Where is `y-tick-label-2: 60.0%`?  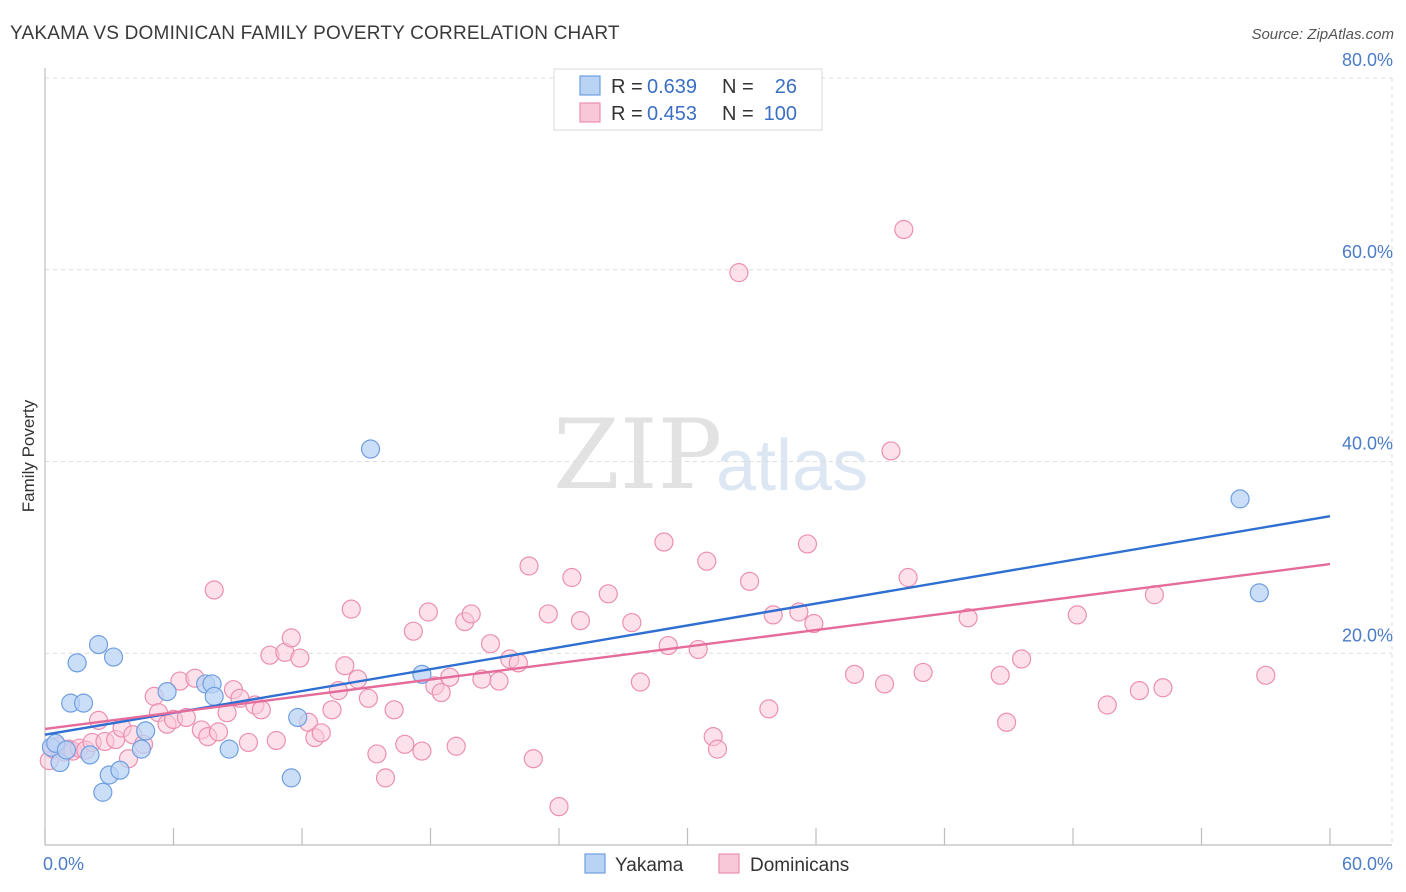
y-tick-label-2: 60.0% is located at coordinates (1367, 252).